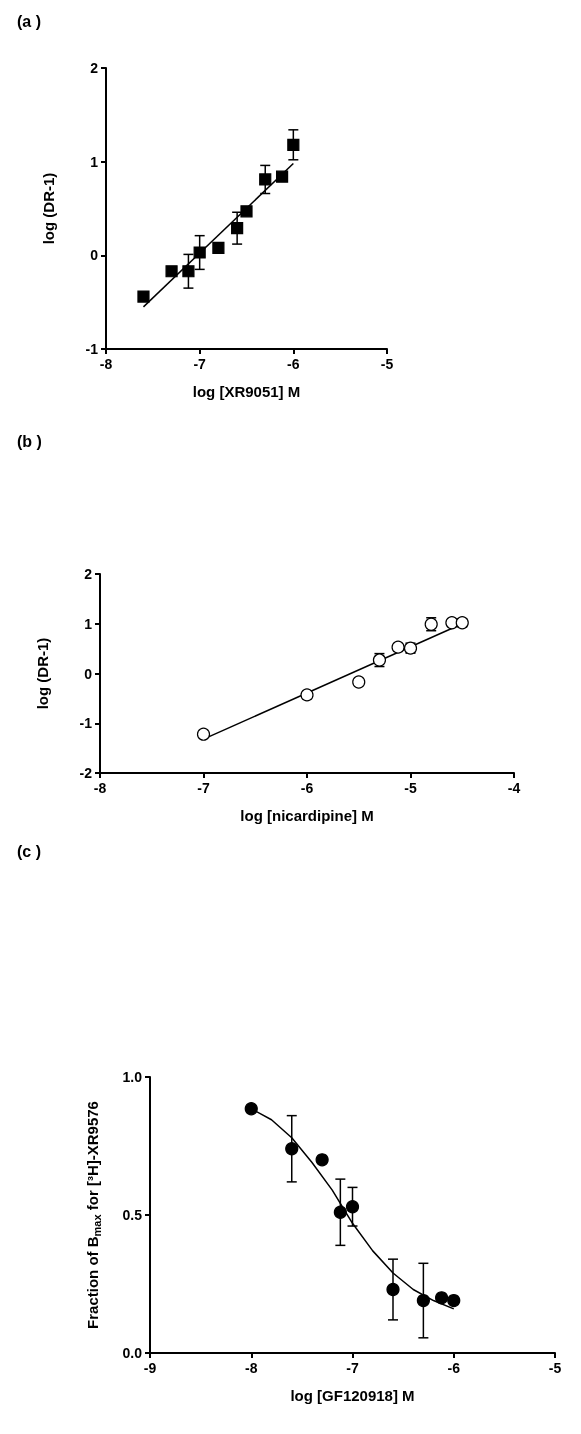  I want to click on x-tick-label: -4, so click(514, 788).